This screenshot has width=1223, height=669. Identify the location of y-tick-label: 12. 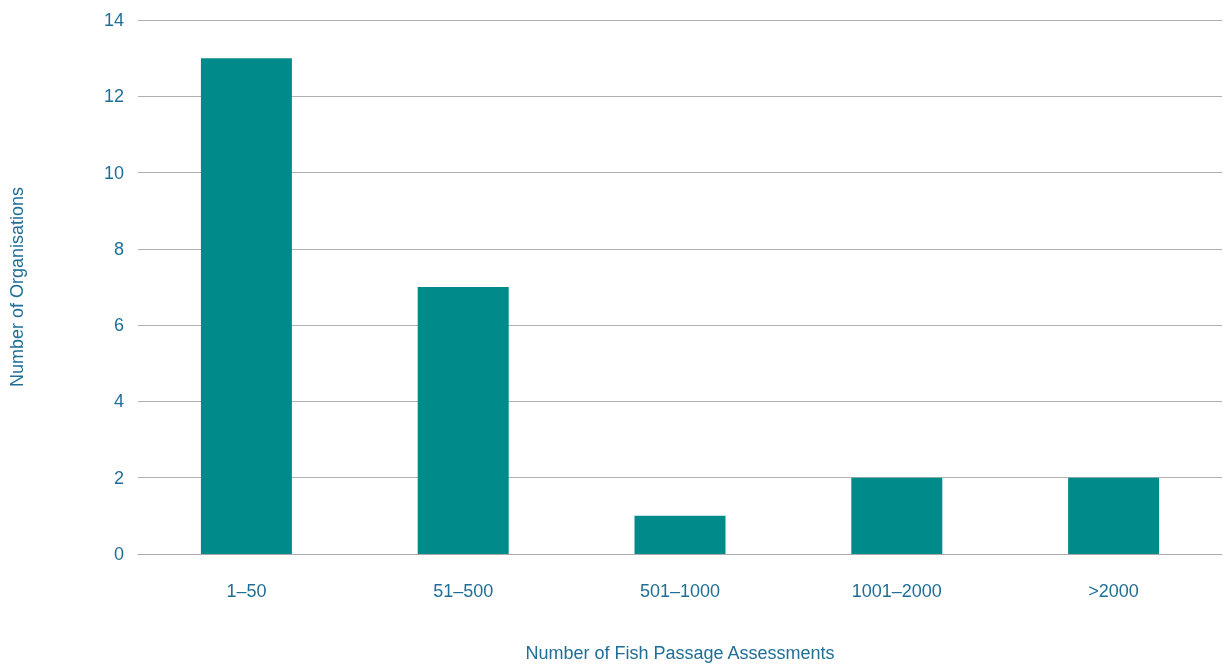
(113, 96).